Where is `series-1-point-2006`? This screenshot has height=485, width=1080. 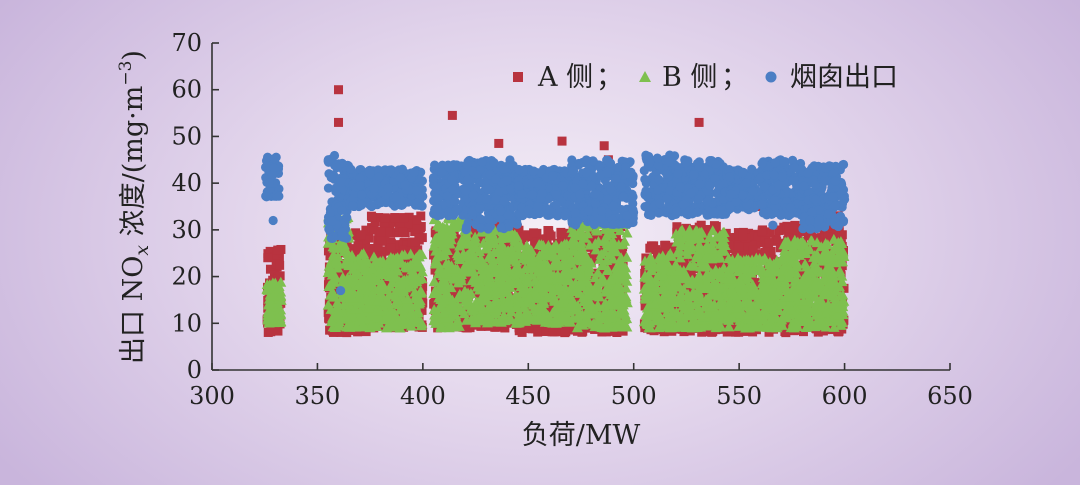 series-1-point-2006 is located at coordinates (700, 314).